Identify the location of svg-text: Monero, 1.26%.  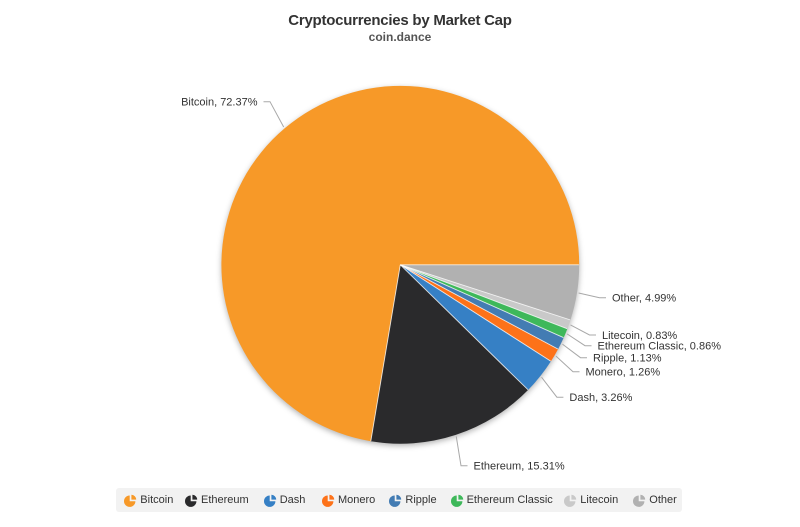
(623, 373).